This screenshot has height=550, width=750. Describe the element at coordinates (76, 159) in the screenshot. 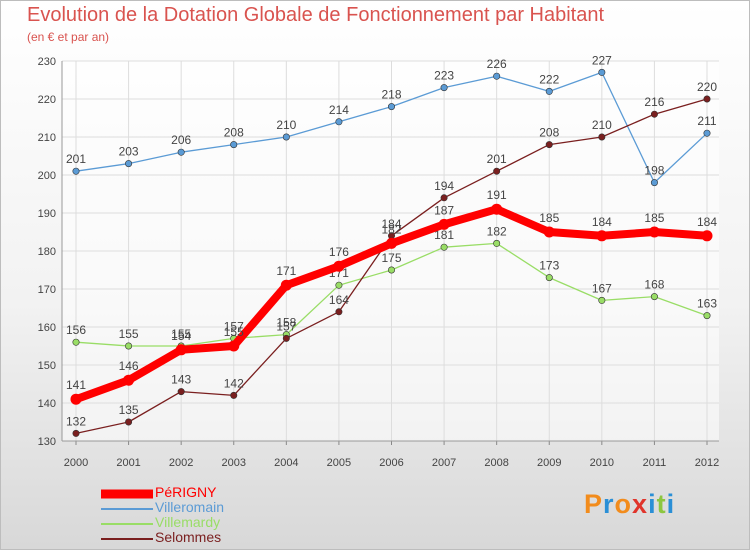

I see `data-label-villeromain-2000: 201` at that location.